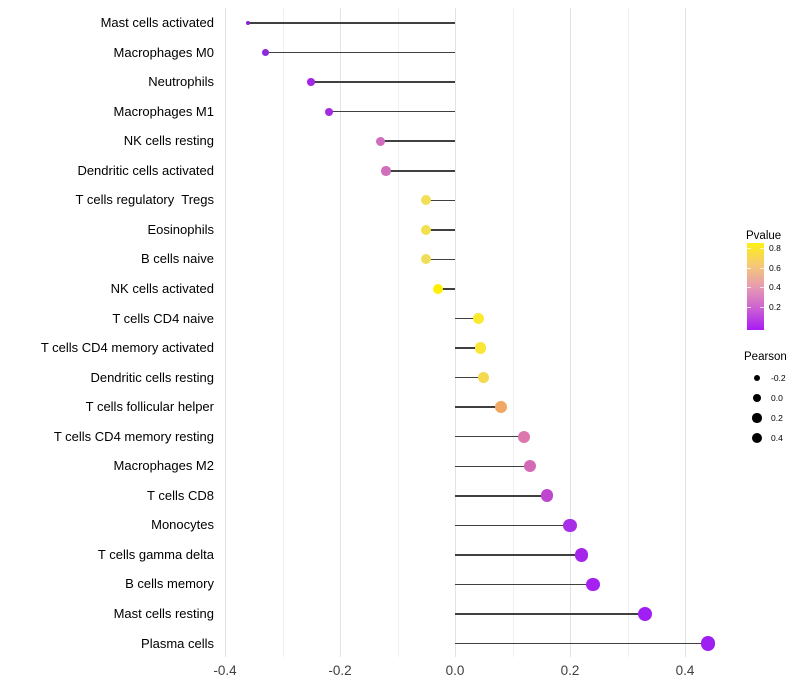 Image resolution: width=800 pixels, height=700 pixels. I want to click on category-label: B cells memory, so click(169, 584).